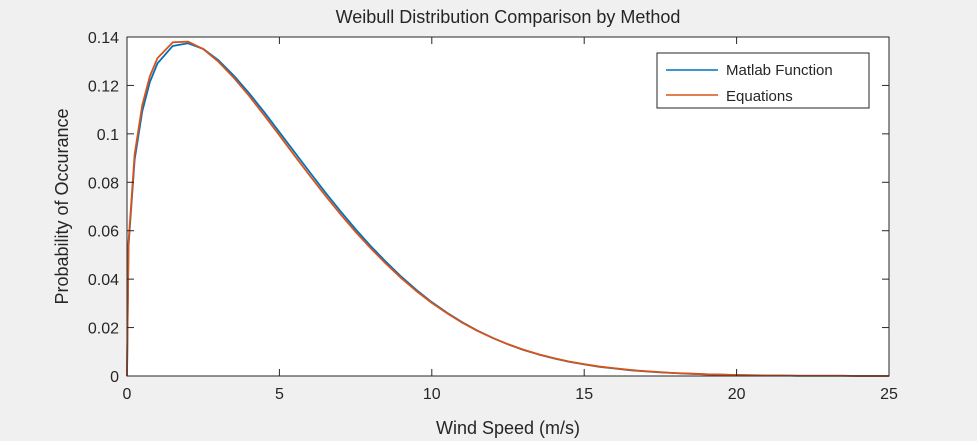 The height and width of the screenshot is (441, 977). I want to click on legend-label-equations: Equations, so click(759, 96).